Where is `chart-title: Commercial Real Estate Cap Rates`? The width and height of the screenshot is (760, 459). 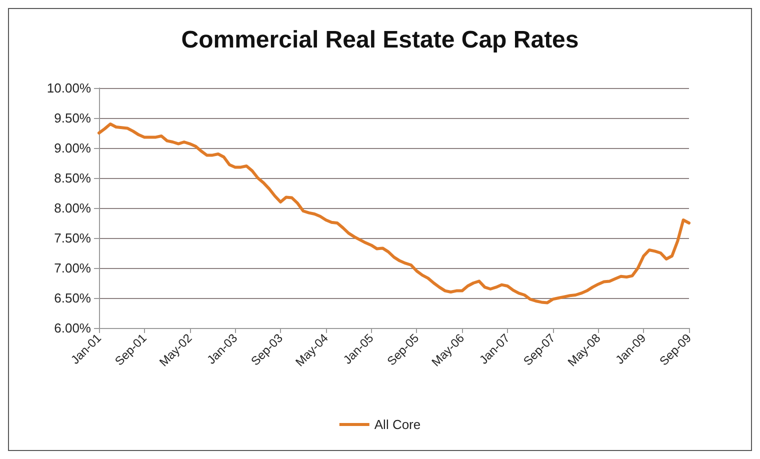 chart-title: Commercial Real Estate Cap Rates is located at coordinates (380, 40).